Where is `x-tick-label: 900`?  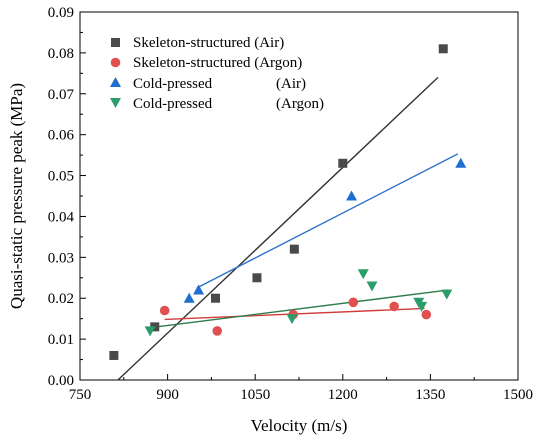 x-tick-label: 900 is located at coordinates (167, 395).